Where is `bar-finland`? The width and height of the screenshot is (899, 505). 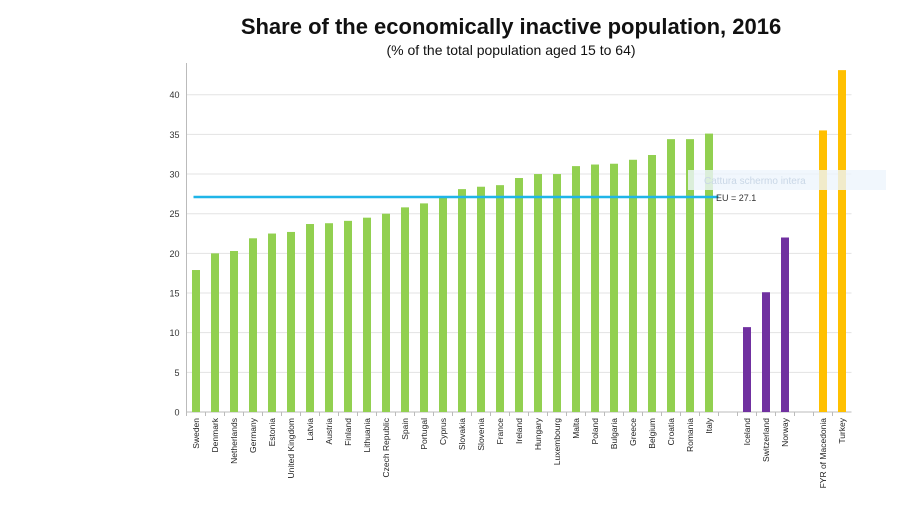 bar-finland is located at coordinates (348, 316).